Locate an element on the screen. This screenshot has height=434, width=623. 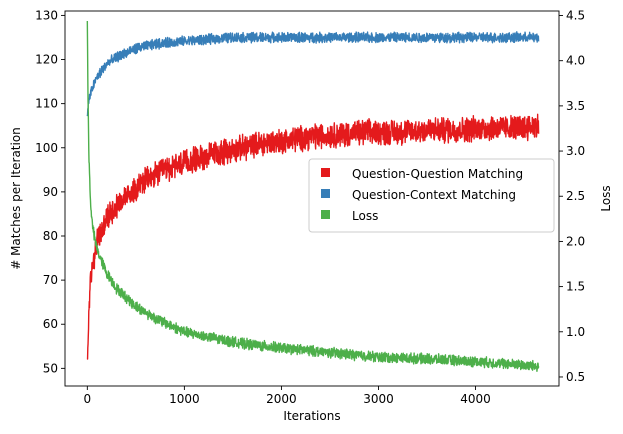
left-y-axis-label: # Matches per Iteration is located at coordinates (16, 198).